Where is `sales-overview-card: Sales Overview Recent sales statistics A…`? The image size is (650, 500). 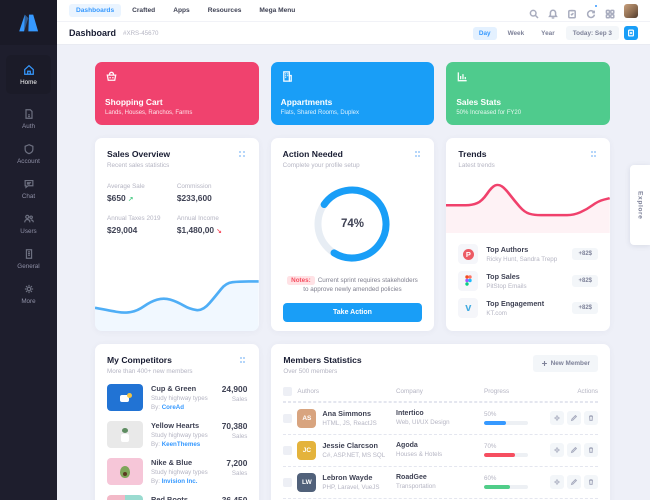
sales-overview-card: Sales Overview Recent sales statistics A… is located at coordinates (177, 234).